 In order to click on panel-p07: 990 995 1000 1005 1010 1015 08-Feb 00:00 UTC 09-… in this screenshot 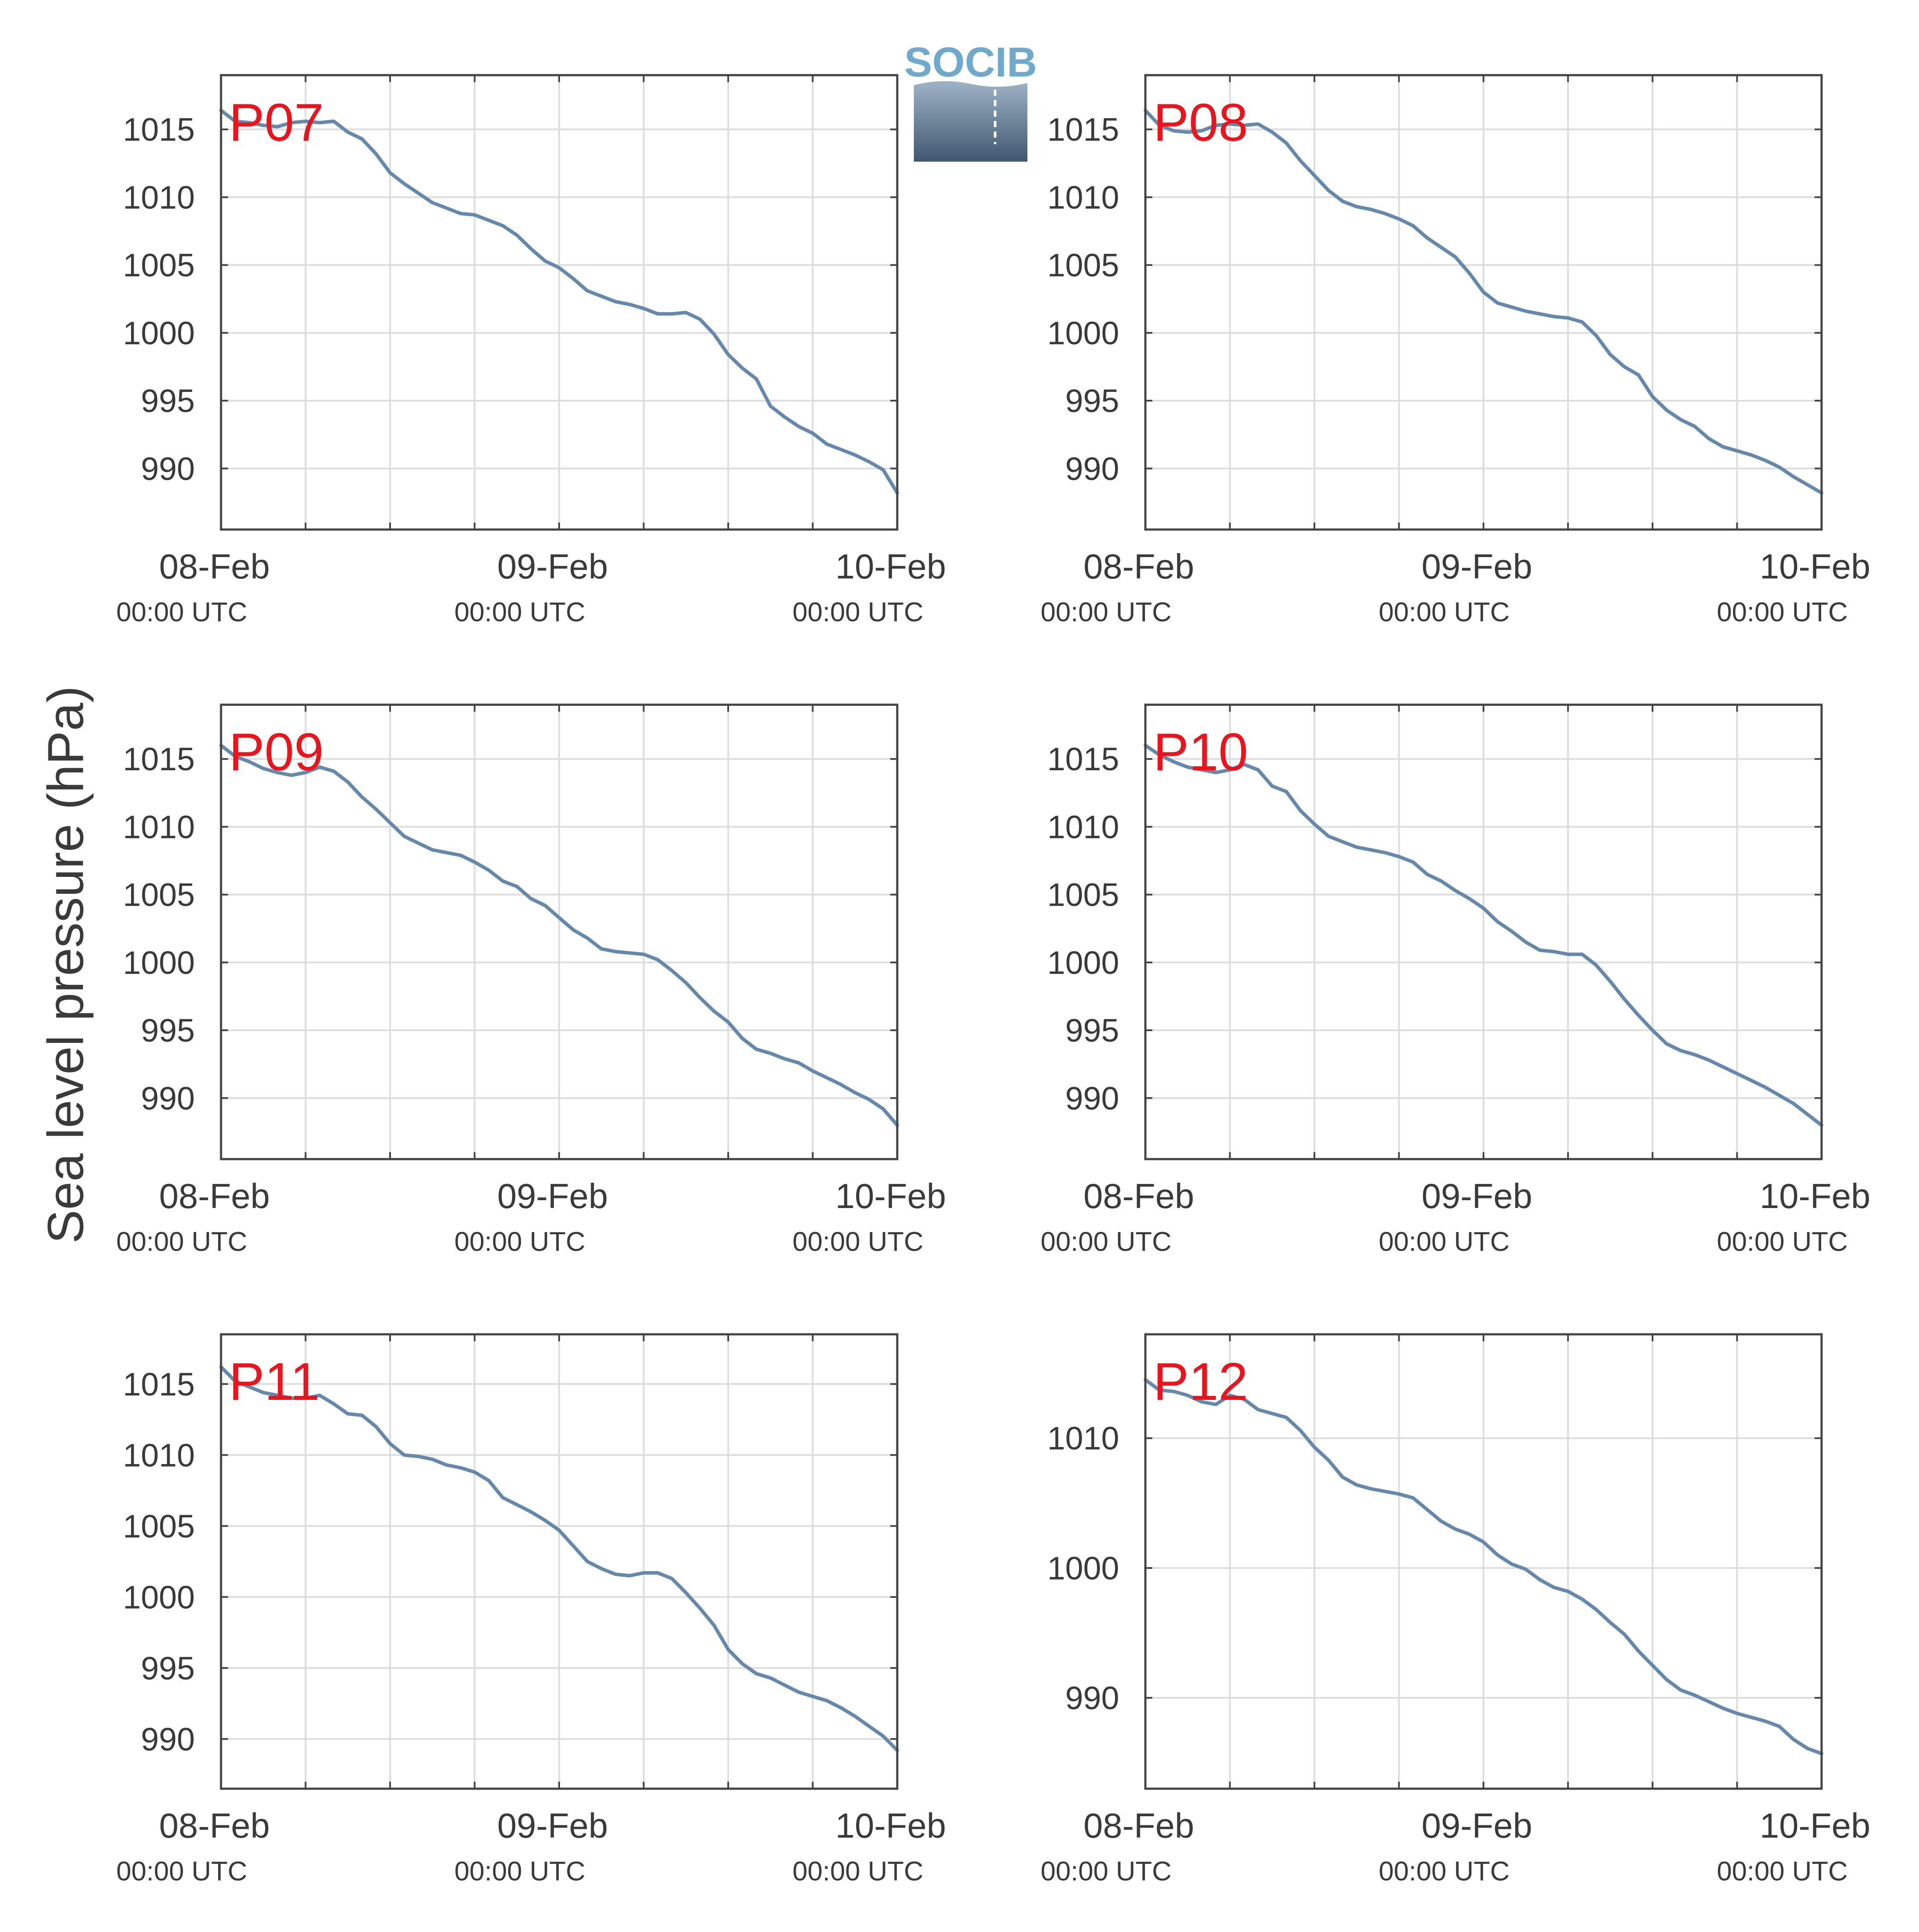, I will do `click(531, 350)`.